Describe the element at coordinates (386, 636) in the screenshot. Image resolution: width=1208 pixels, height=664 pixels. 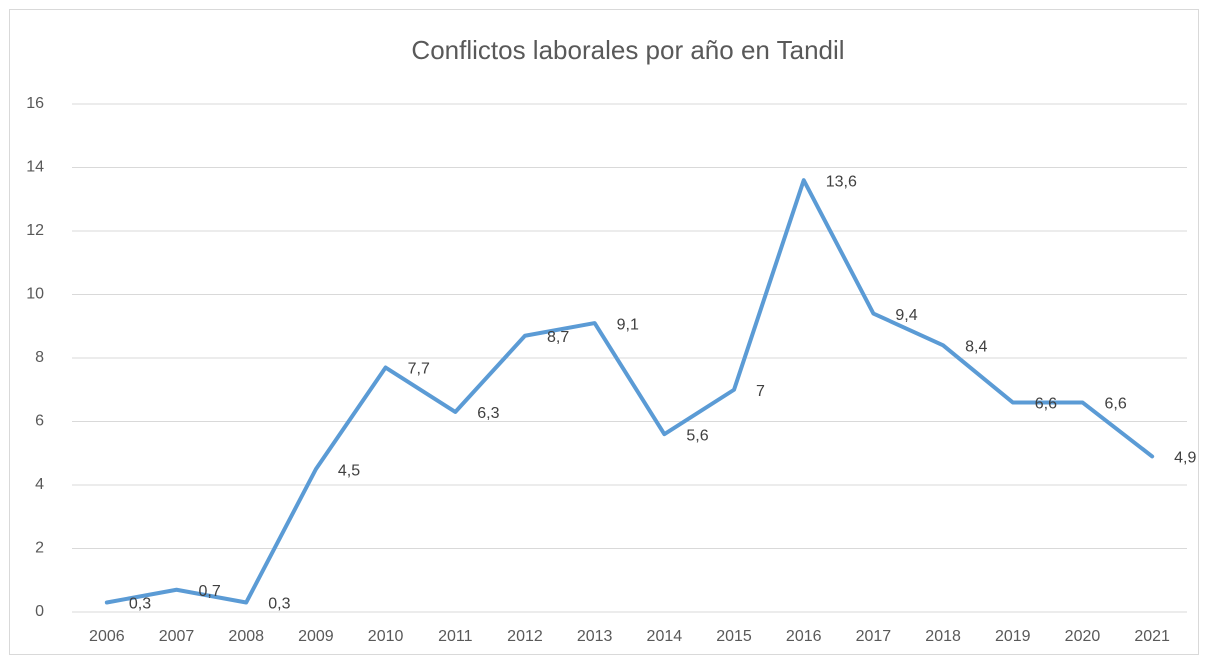
I see `x-tick-label: 2010` at that location.